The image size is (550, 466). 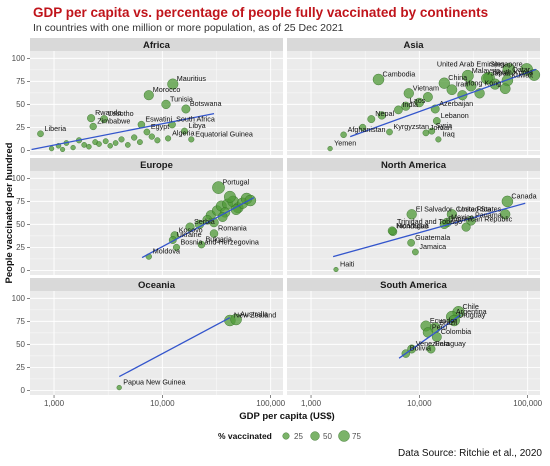 What do you see at coordinates (119, 388) in the screenshot?
I see `point-papua-new-guinea` at bounding box center [119, 388].